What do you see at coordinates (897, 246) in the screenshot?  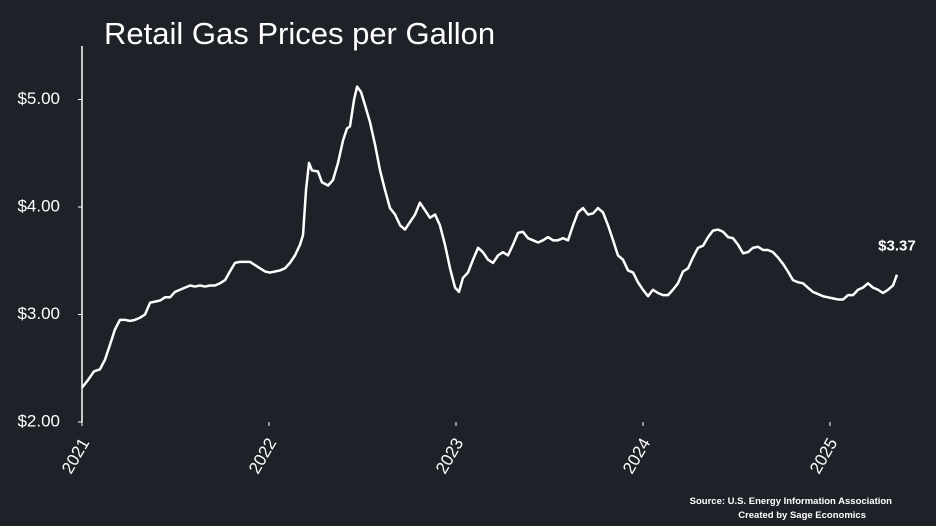 I see `annotation: $3.37` at bounding box center [897, 246].